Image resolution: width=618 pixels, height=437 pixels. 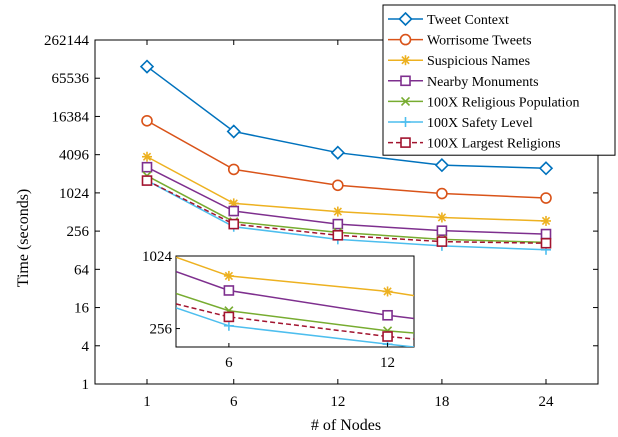 I want to click on y-tick-label: 4096, so click(x=74, y=156).